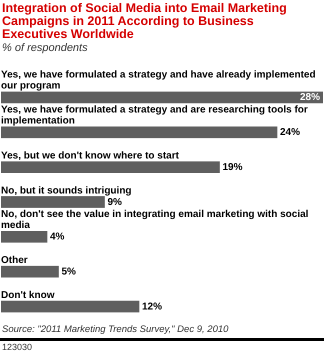 The height and width of the screenshot is (355, 324). What do you see at coordinates (28, 295) in the screenshot?
I see `y-tick-label: Don't know` at bounding box center [28, 295].